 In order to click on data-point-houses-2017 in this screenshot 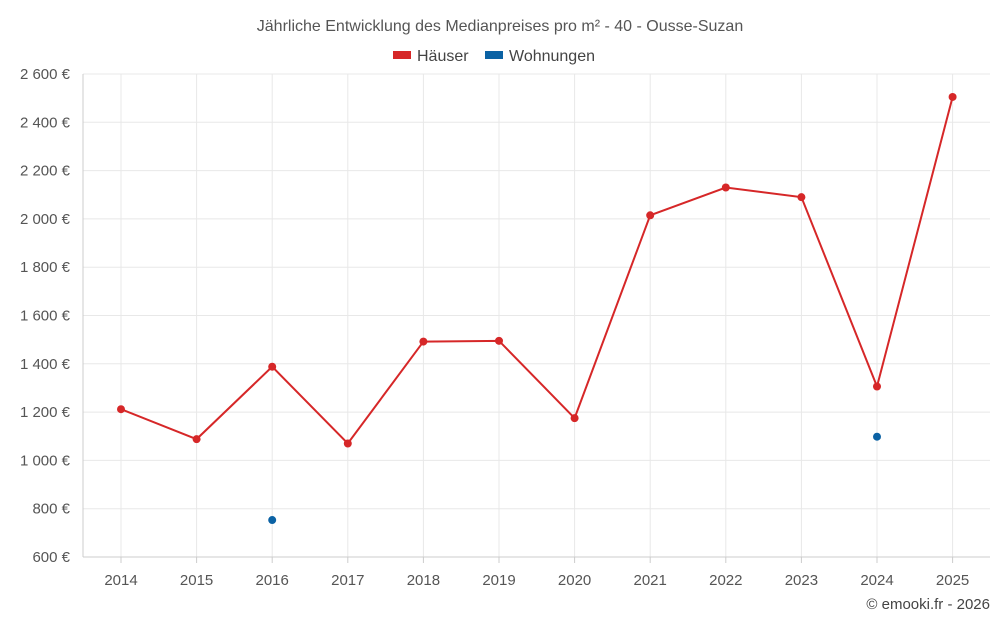, I will do `click(347, 443)`.